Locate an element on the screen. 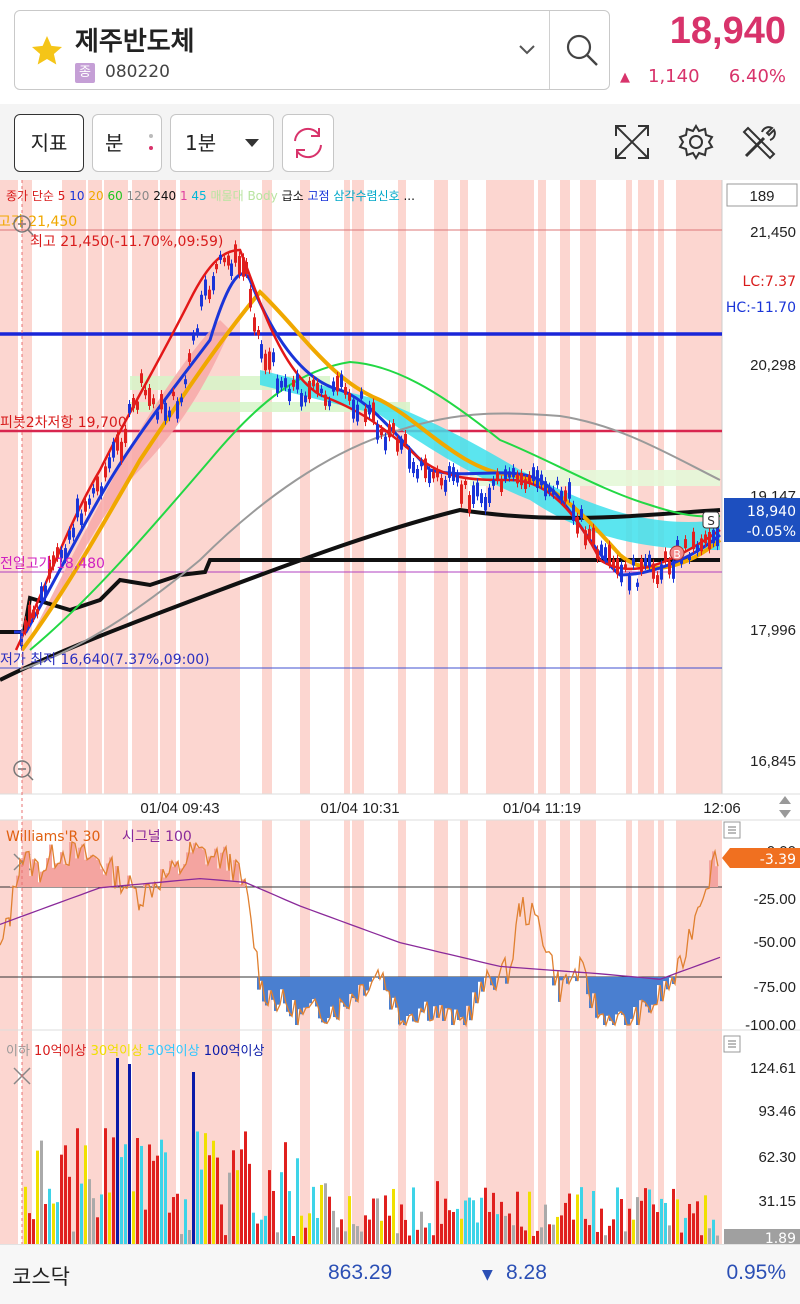 The width and height of the screenshot is (800, 1304). index-footer: 코스닥 863.29 ▼ 8.28 0.95% is located at coordinates (400, 1274).